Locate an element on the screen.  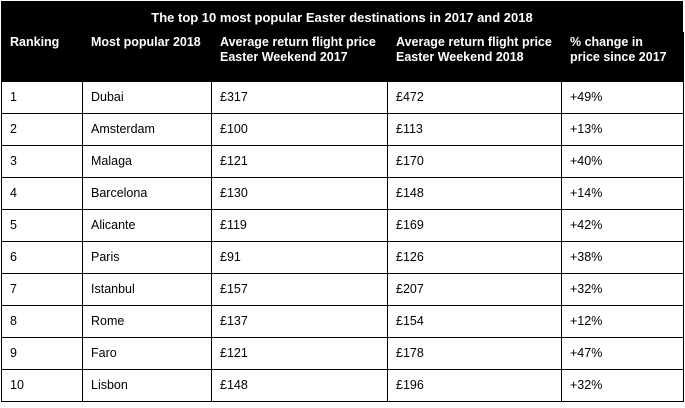
header-ranking: Ranking is located at coordinates (42, 56).